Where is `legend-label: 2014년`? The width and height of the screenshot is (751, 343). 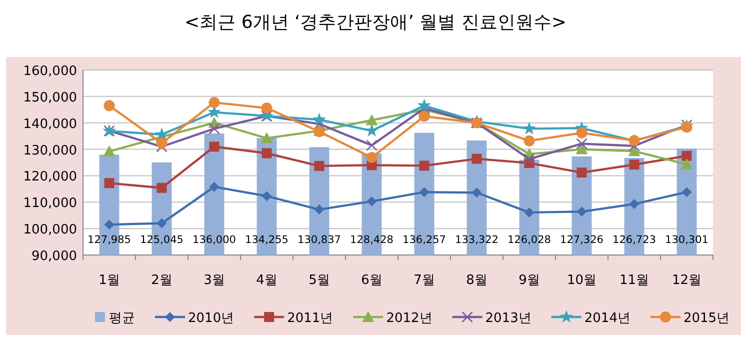 legend-label: 2014년 is located at coordinates (607, 318).